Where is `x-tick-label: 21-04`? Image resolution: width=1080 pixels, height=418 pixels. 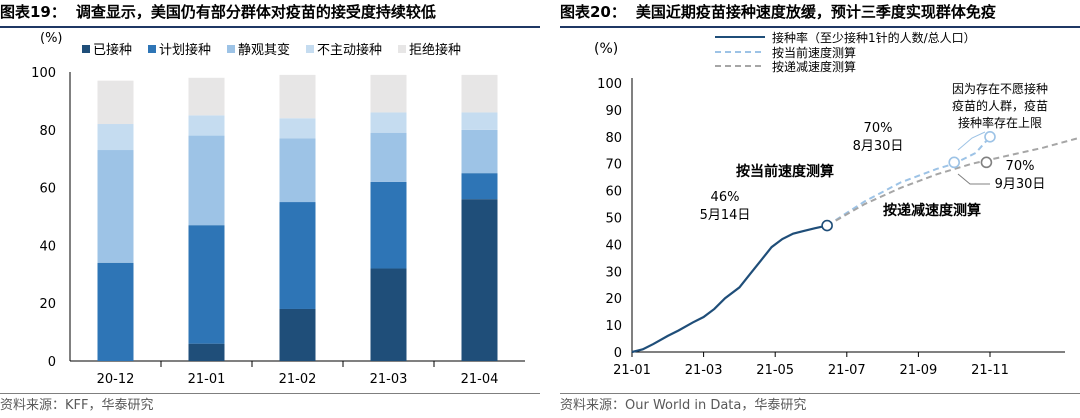 x-tick-label: 21-04 is located at coordinates (480, 379).